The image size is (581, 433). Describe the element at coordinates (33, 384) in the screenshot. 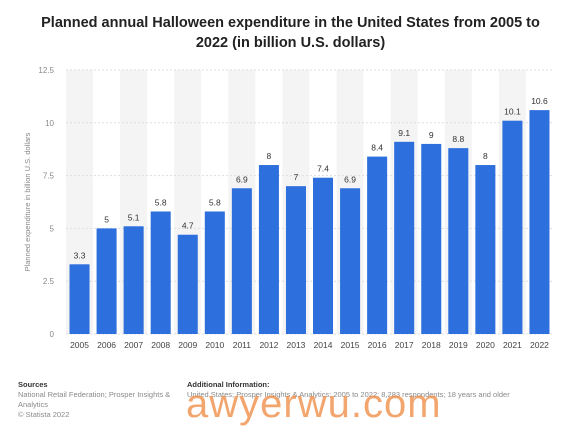

I see `sources-heading: Sources` at that location.